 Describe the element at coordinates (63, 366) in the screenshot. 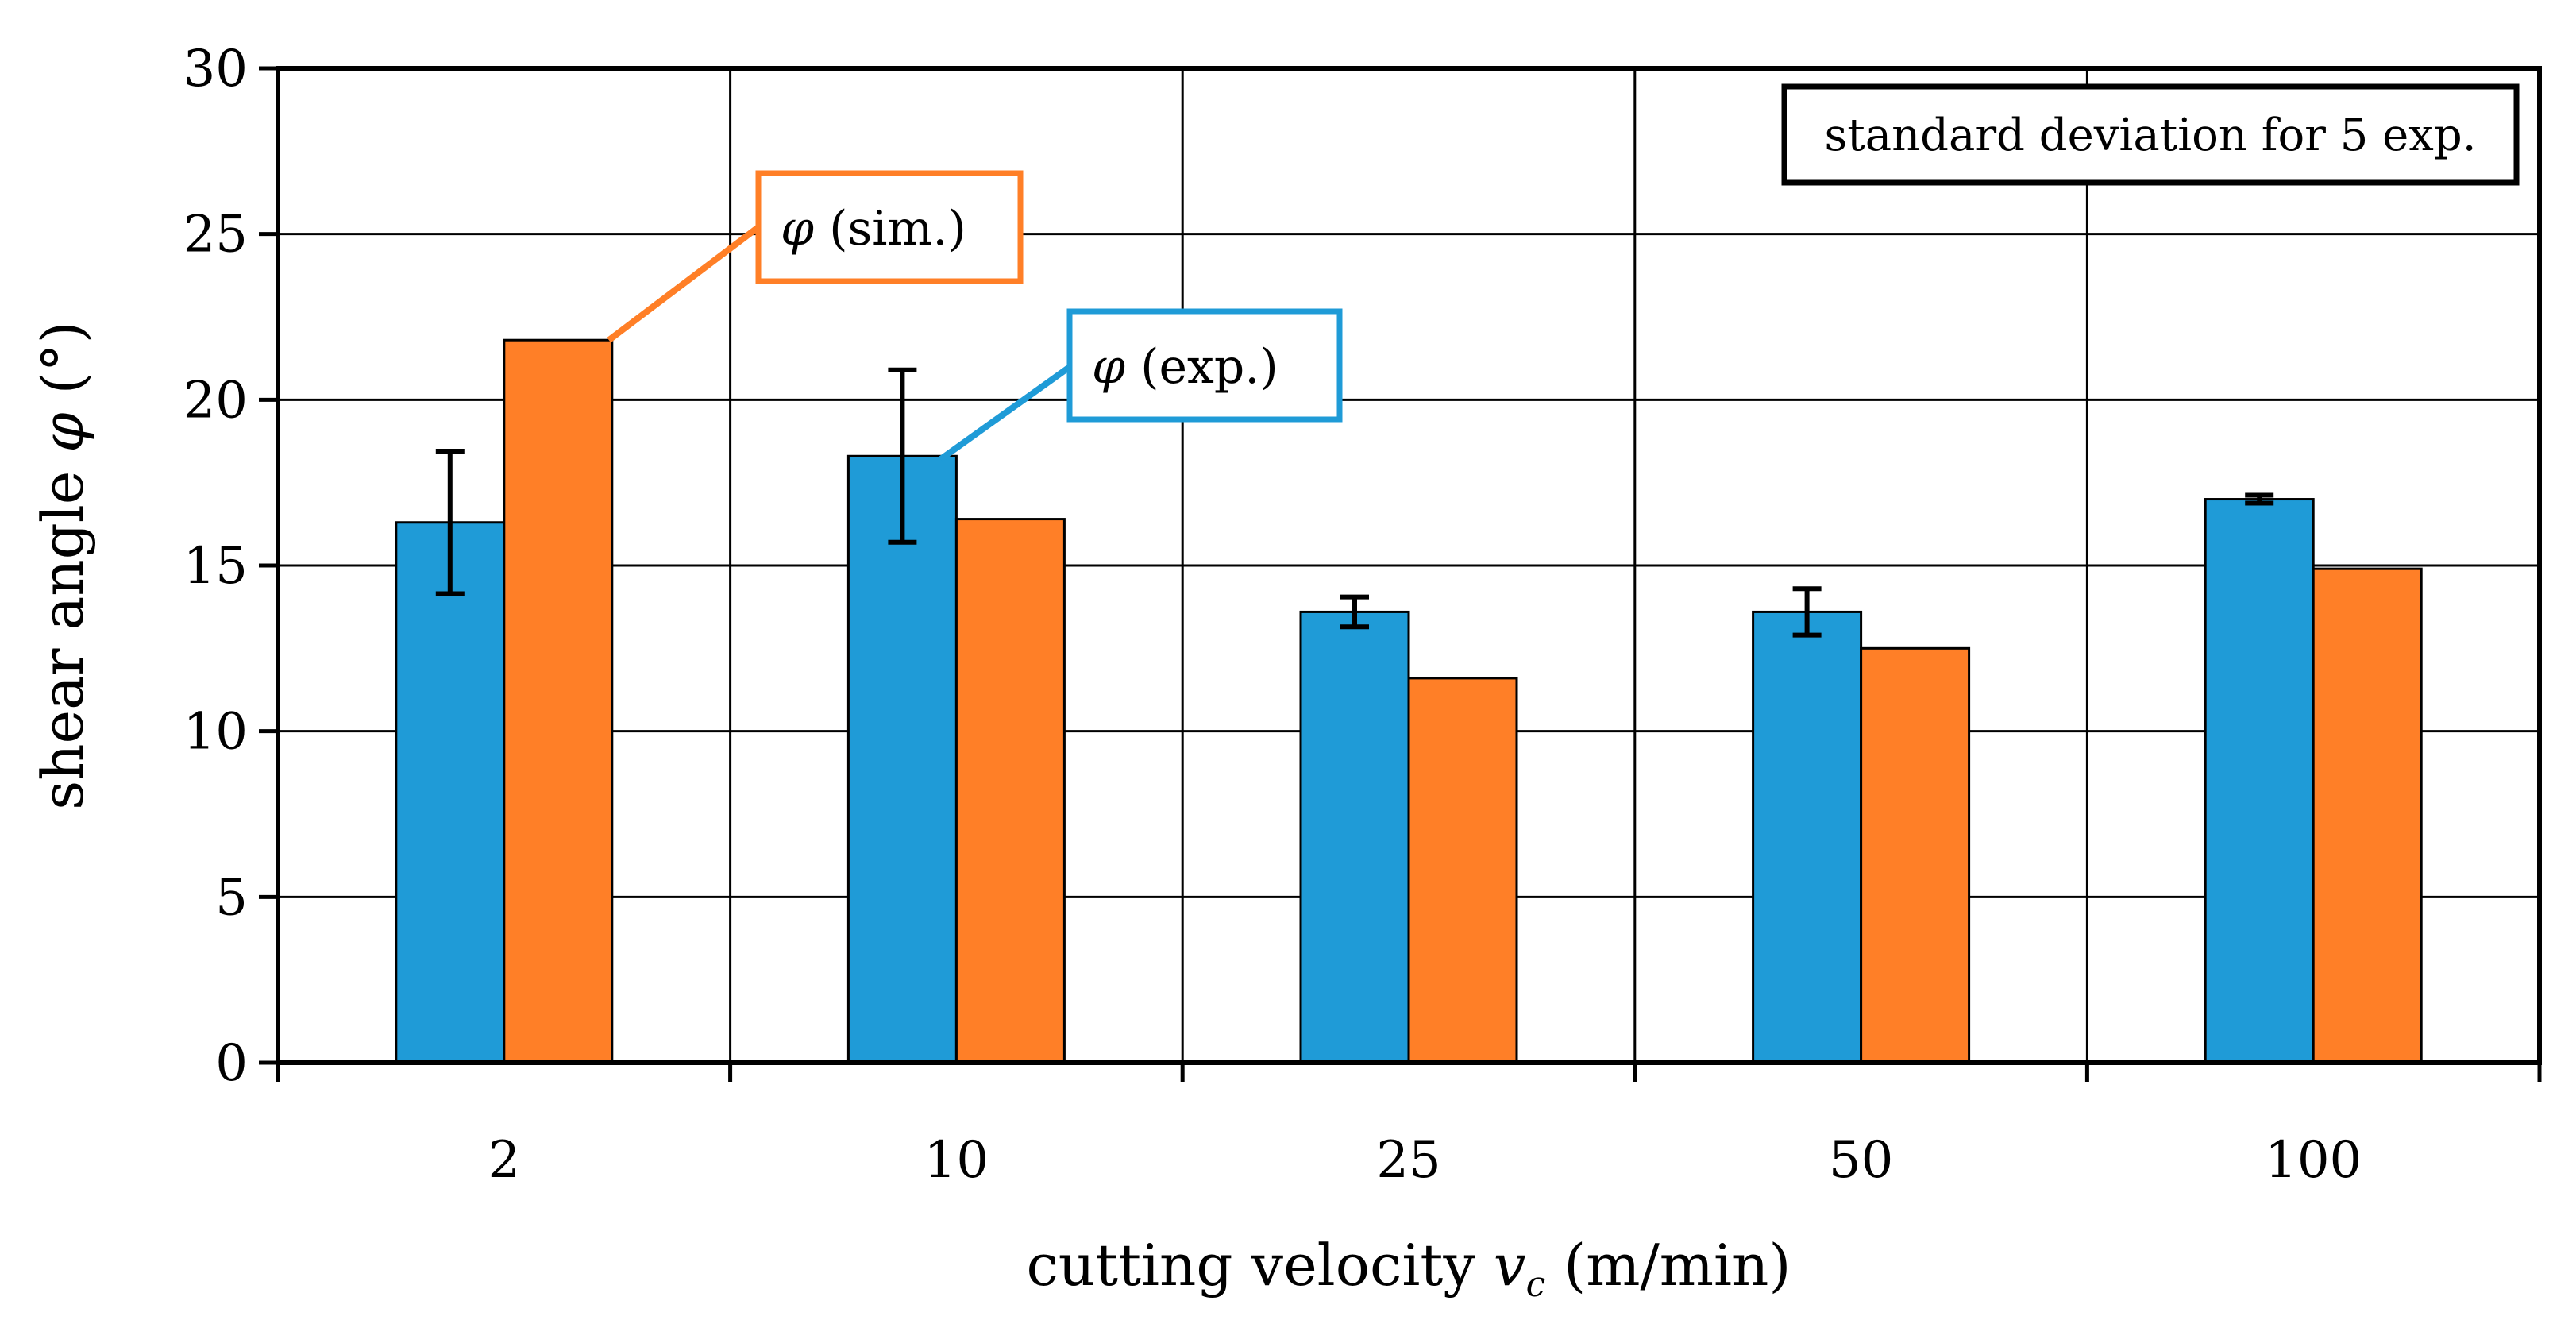

I see `y-axis-unit: (°)` at that location.